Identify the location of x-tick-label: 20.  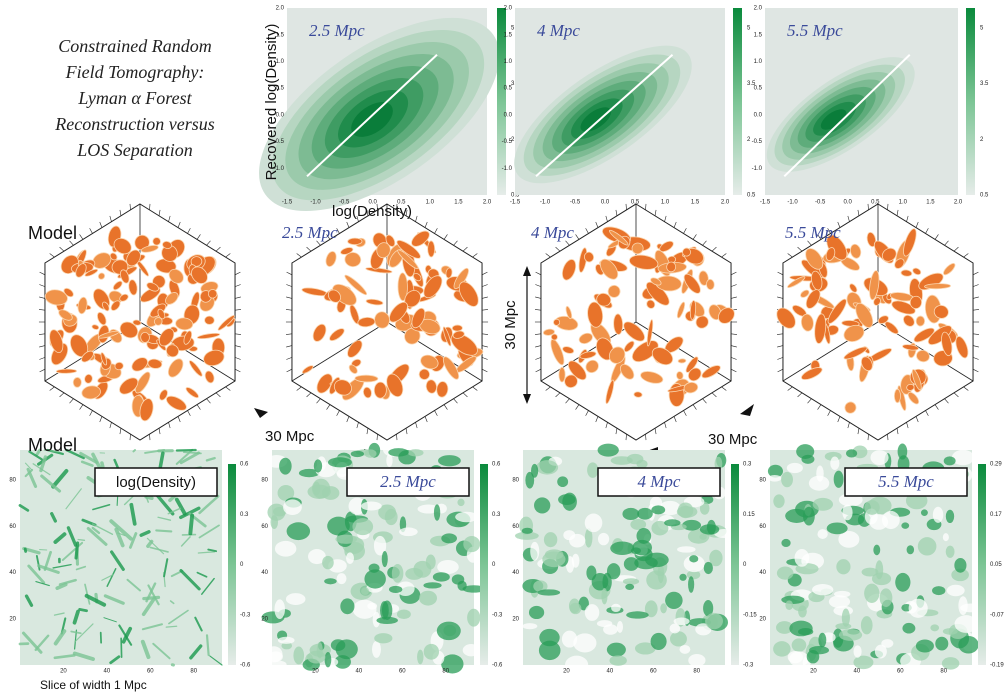
(63, 672).